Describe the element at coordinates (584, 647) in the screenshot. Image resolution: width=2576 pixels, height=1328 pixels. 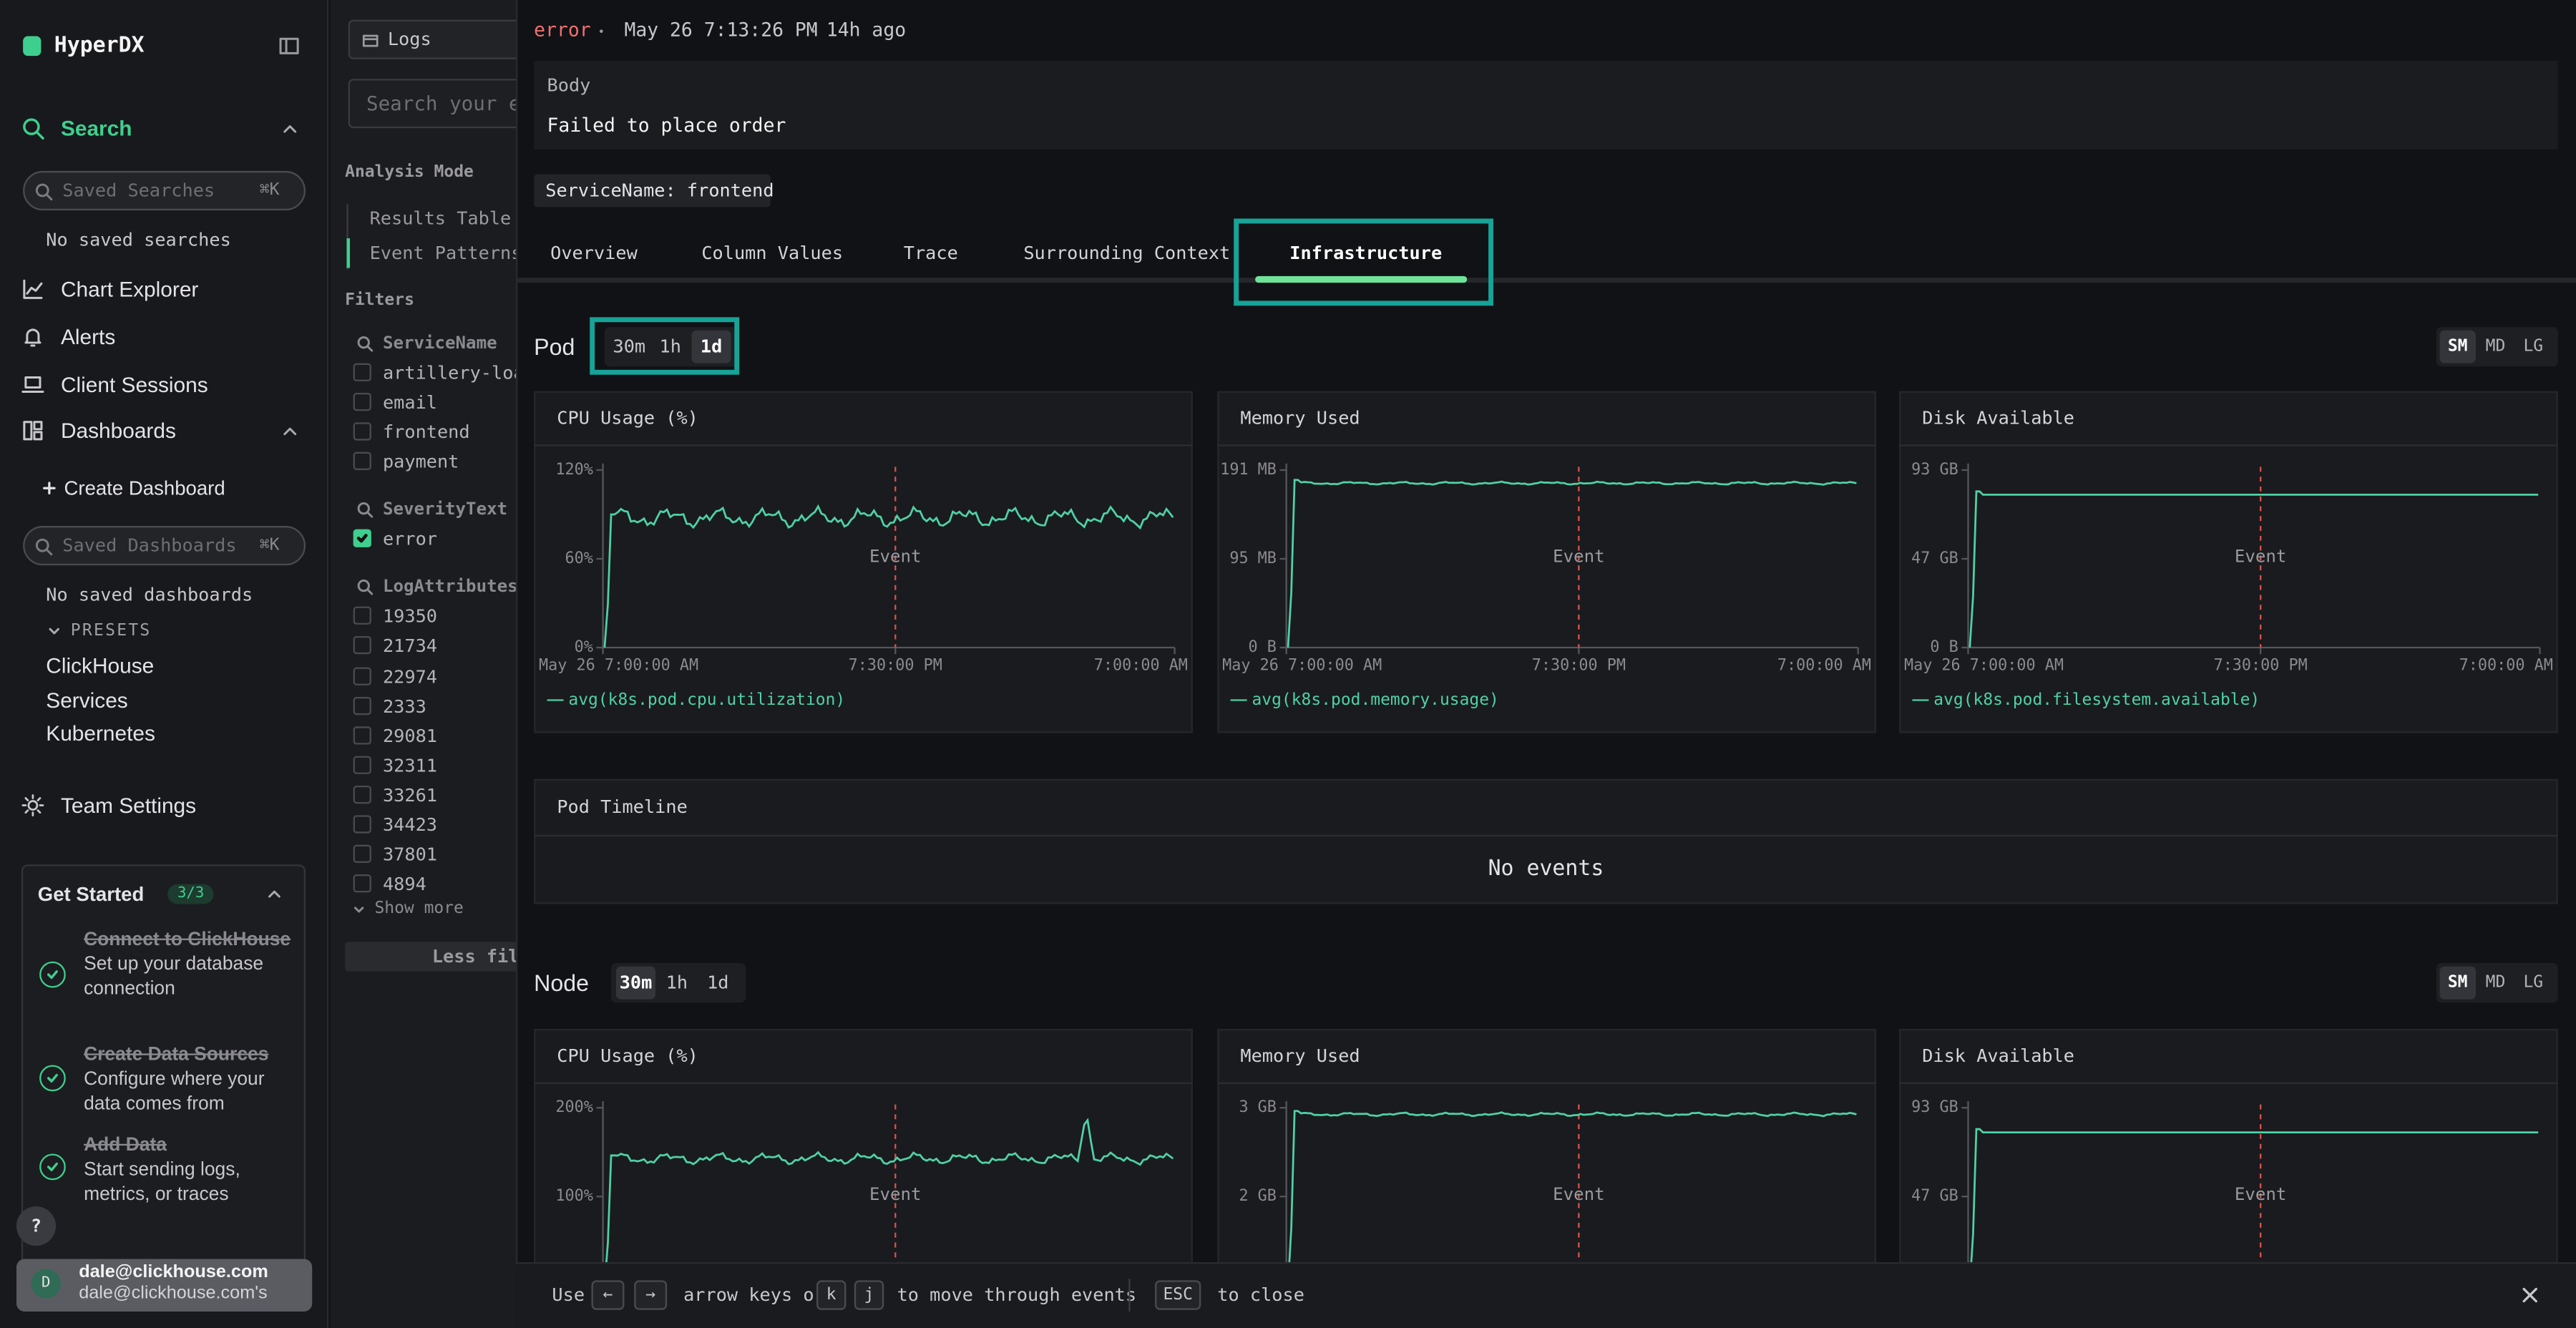
I see `y-tick-label: 0%` at that location.